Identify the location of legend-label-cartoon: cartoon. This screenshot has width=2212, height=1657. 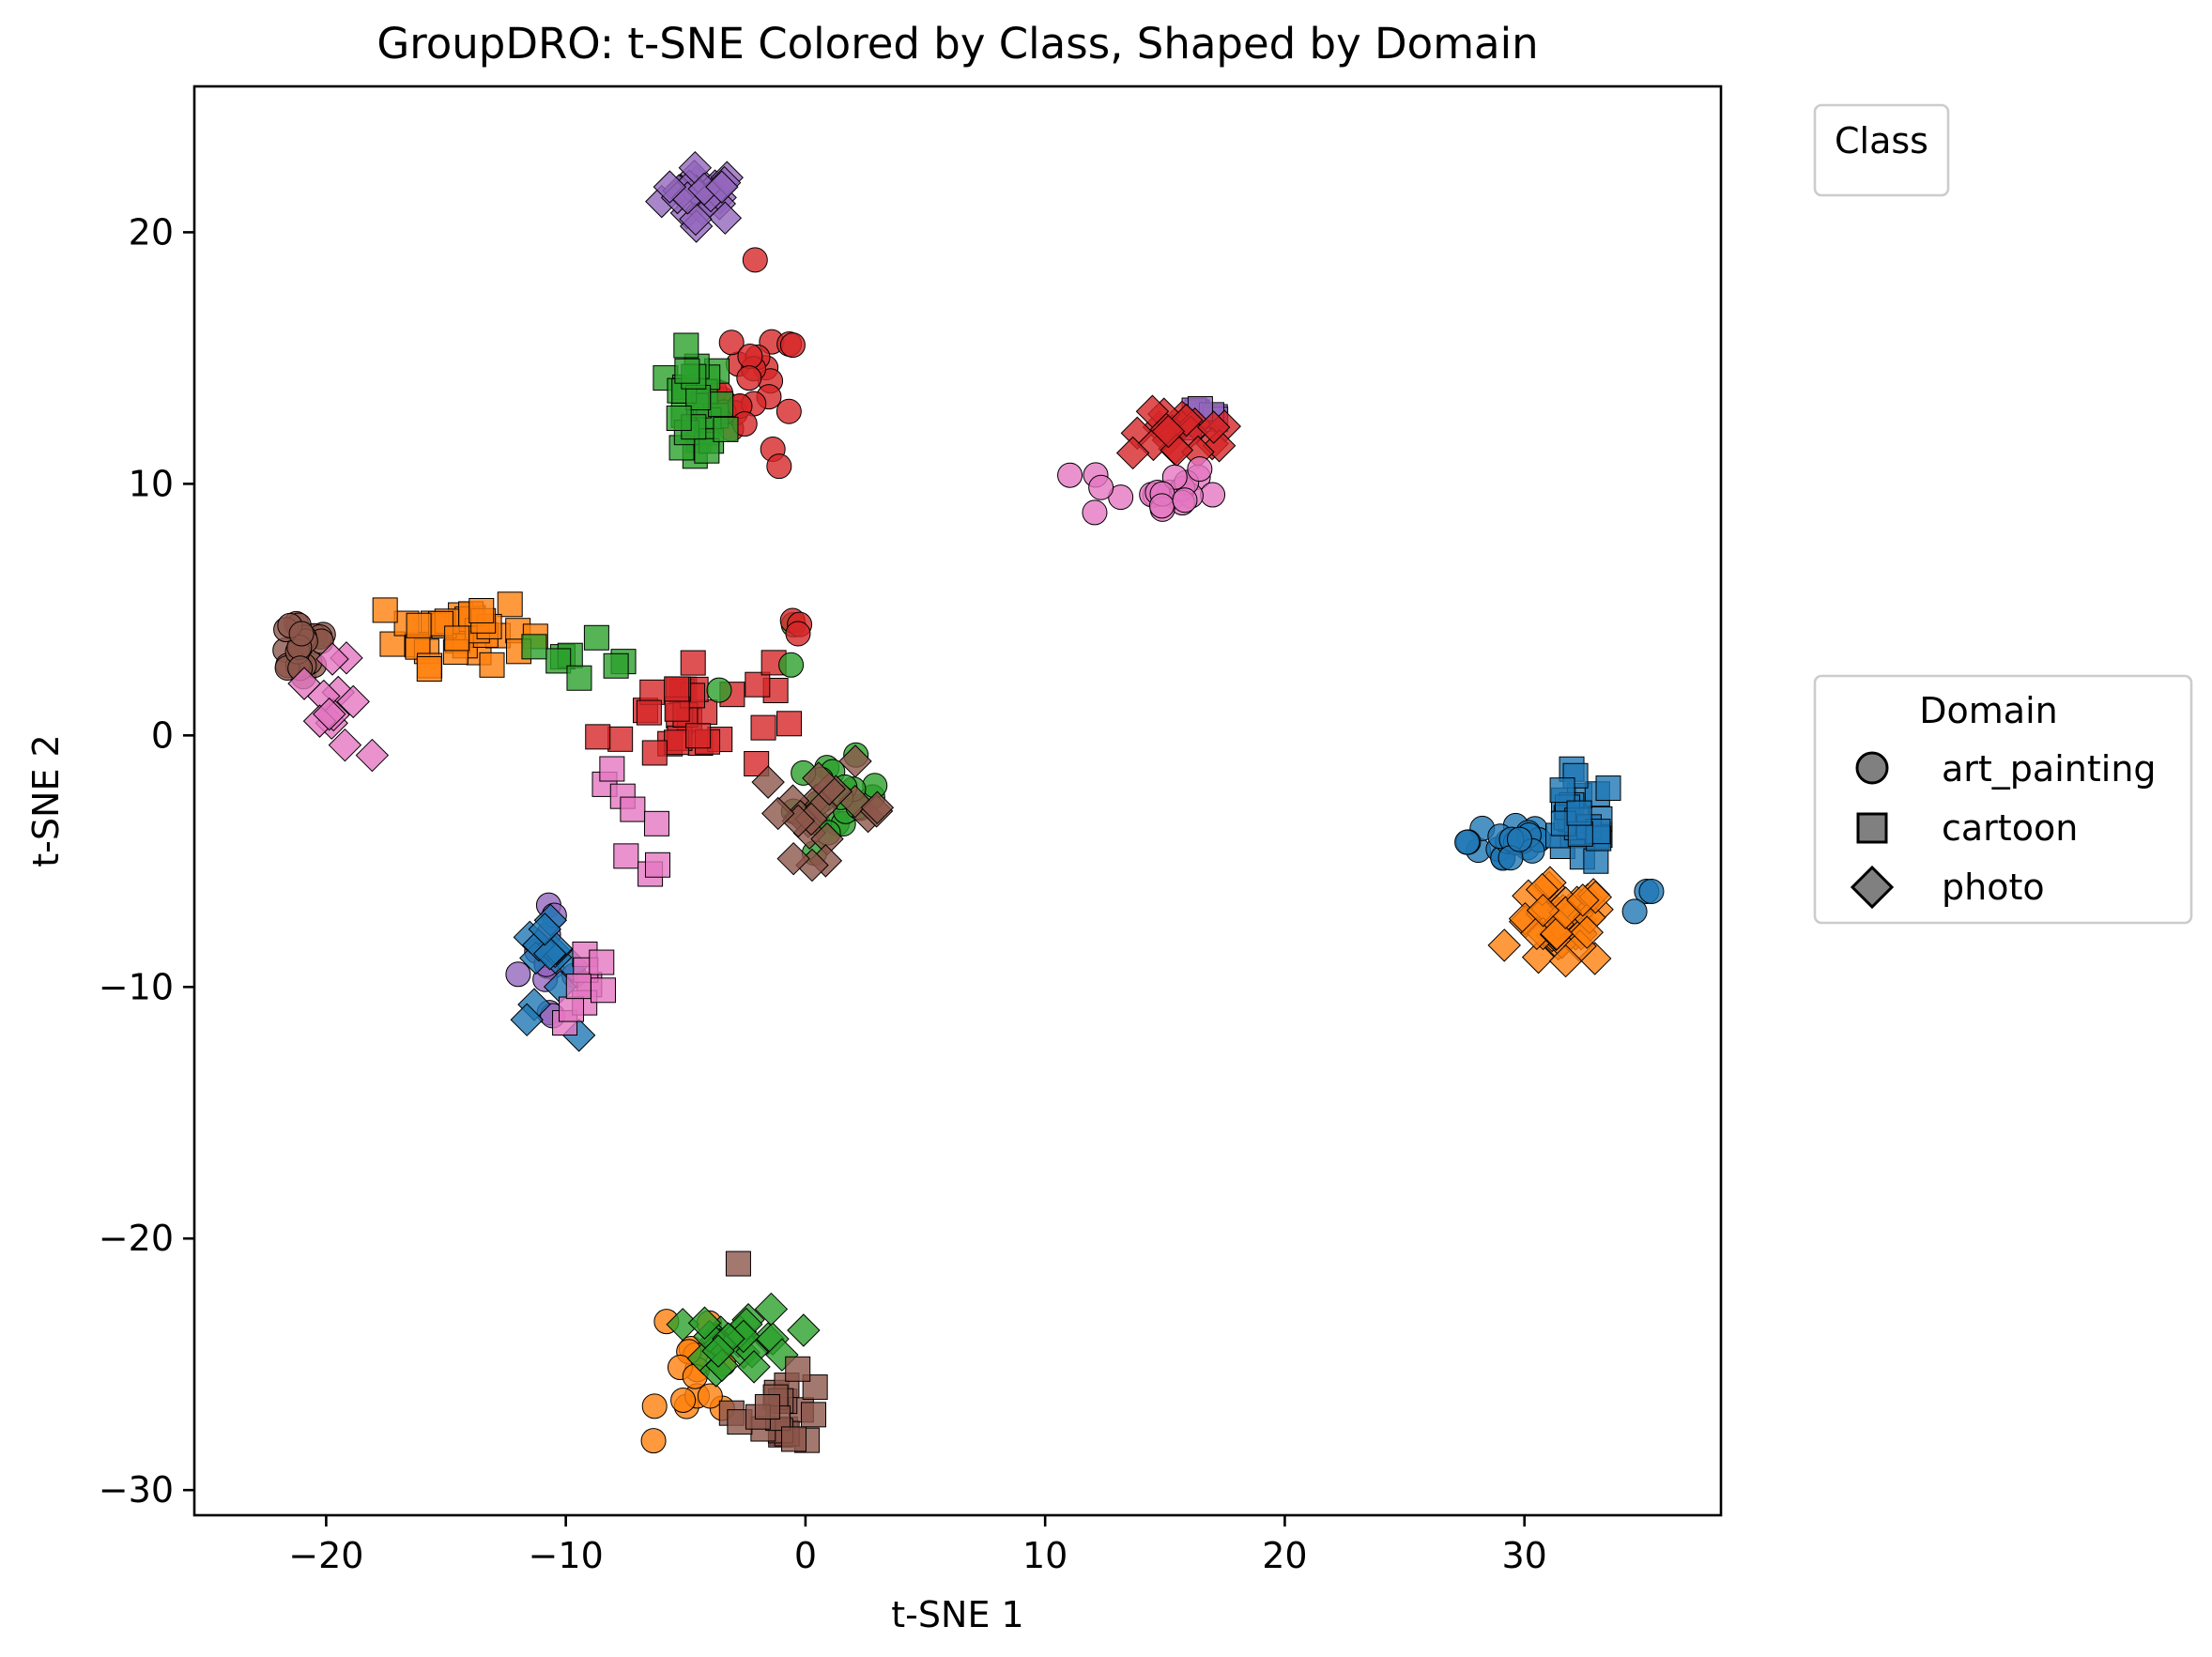
(2010, 828).